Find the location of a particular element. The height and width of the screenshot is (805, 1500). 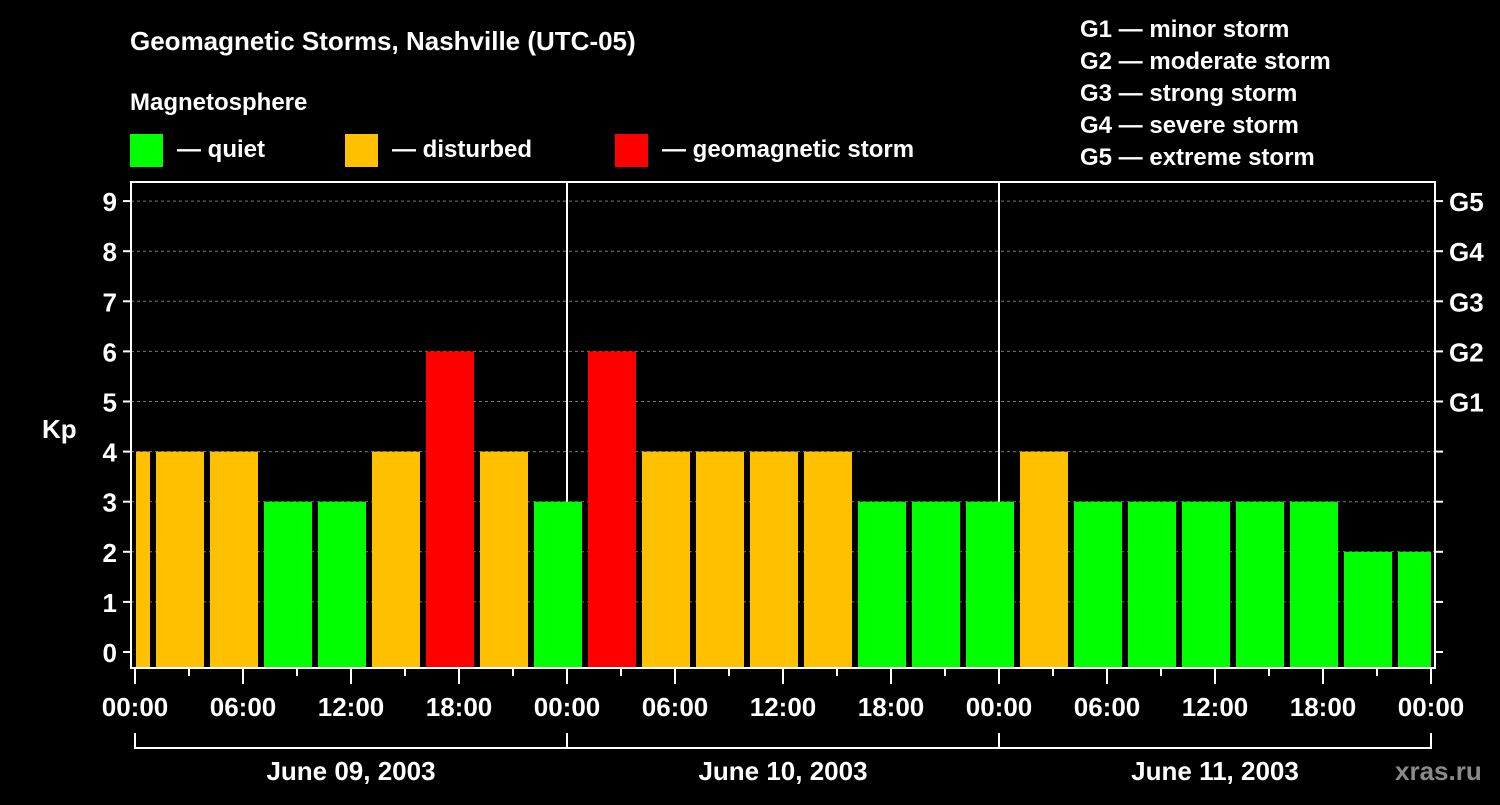

legend: — quiet — disturbed — geomagnetic storm is located at coordinates (522, 150).